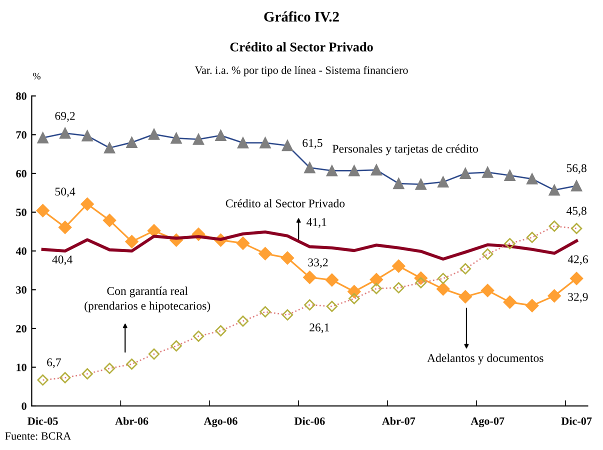  What do you see at coordinates (131, 421) in the screenshot?
I see `x-tick-label: Abr-06` at bounding box center [131, 421].